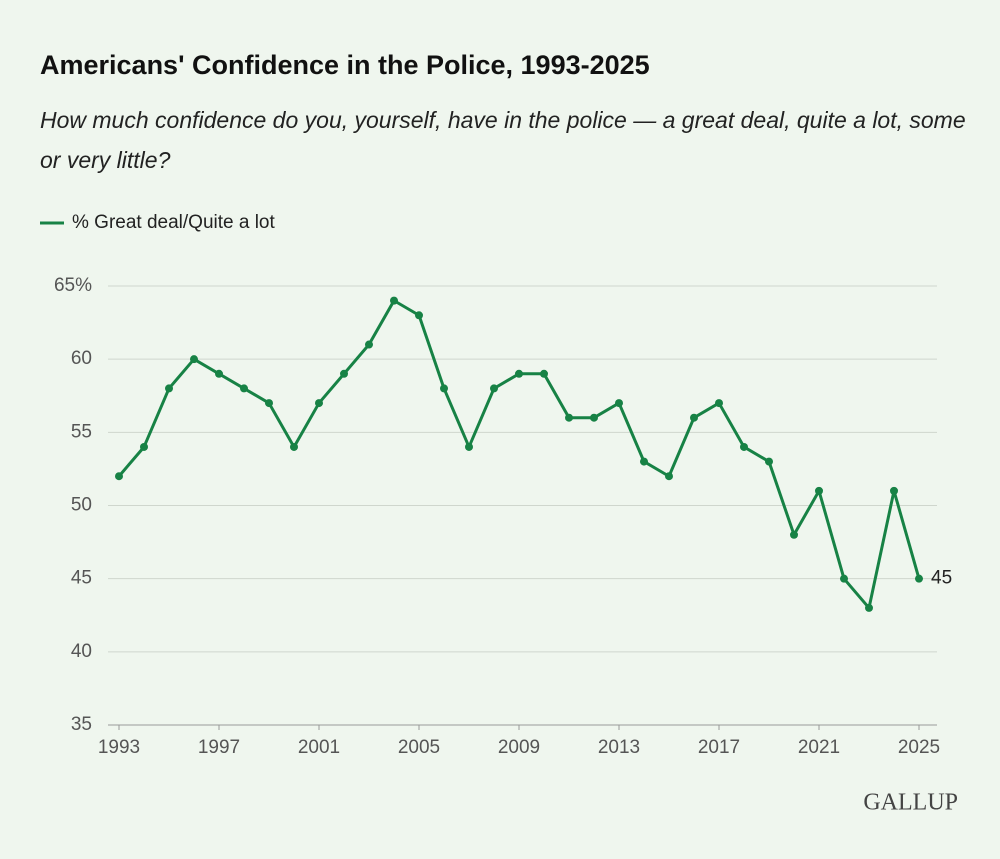 This screenshot has width=1000, height=859. Describe the element at coordinates (910, 803) in the screenshot. I see `logo: GALLUP` at that location.